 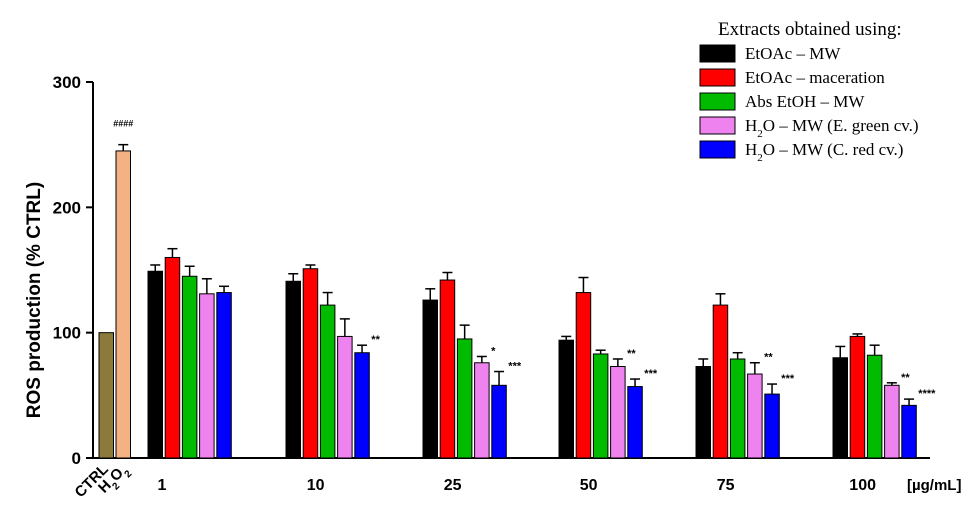 What do you see at coordinates (123, 304) in the screenshot?
I see `control-bar-h2o2` at bounding box center [123, 304].